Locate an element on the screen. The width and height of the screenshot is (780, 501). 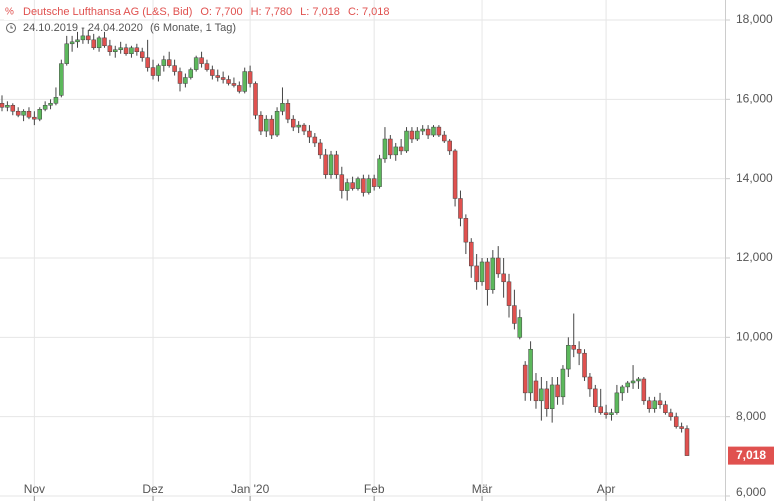
last-price-tag is located at coordinates (751, 455).